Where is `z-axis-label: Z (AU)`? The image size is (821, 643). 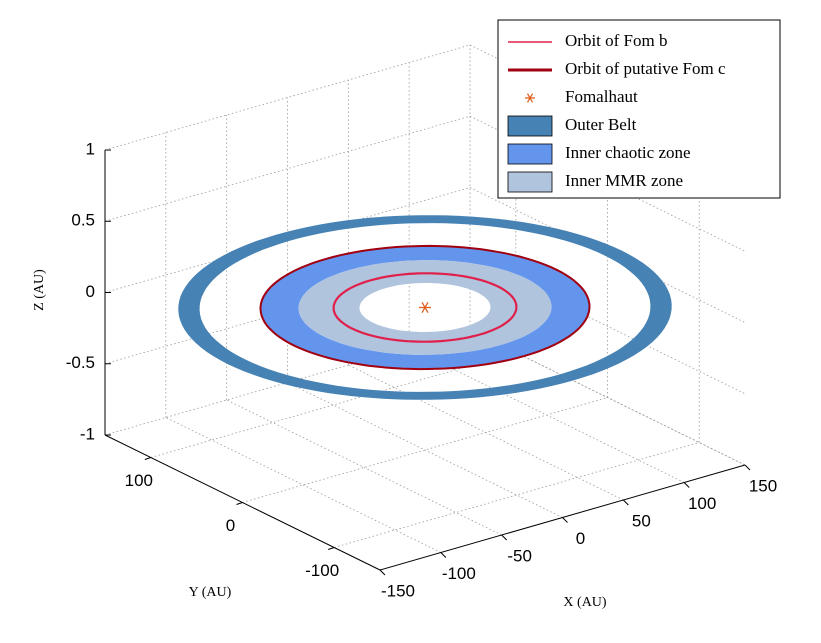
z-axis-label: Z (AU) is located at coordinates (39, 290).